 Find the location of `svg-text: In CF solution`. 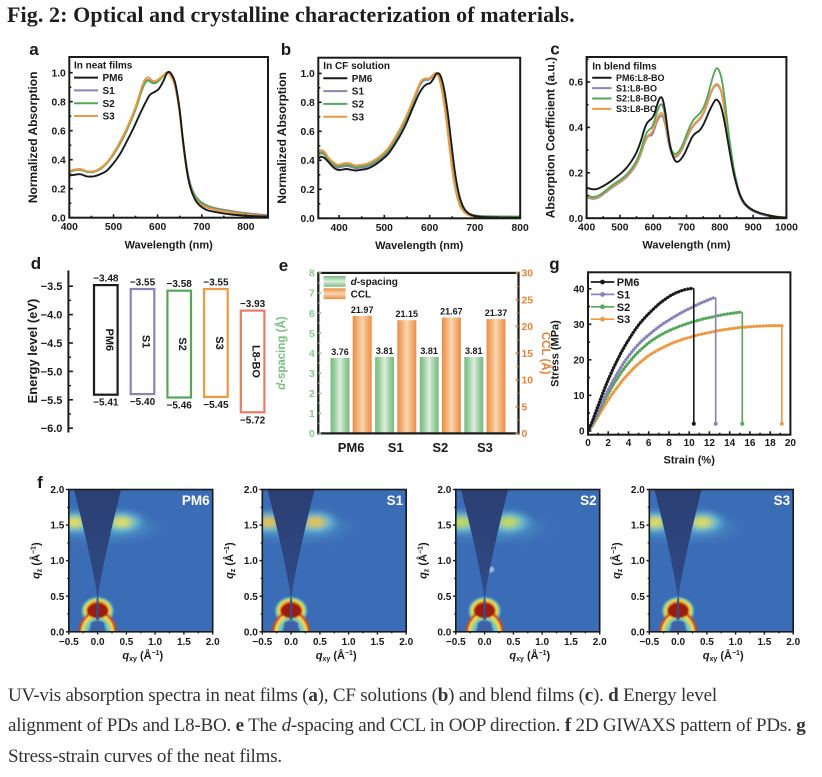

svg-text: In CF solution is located at coordinates (356, 66).